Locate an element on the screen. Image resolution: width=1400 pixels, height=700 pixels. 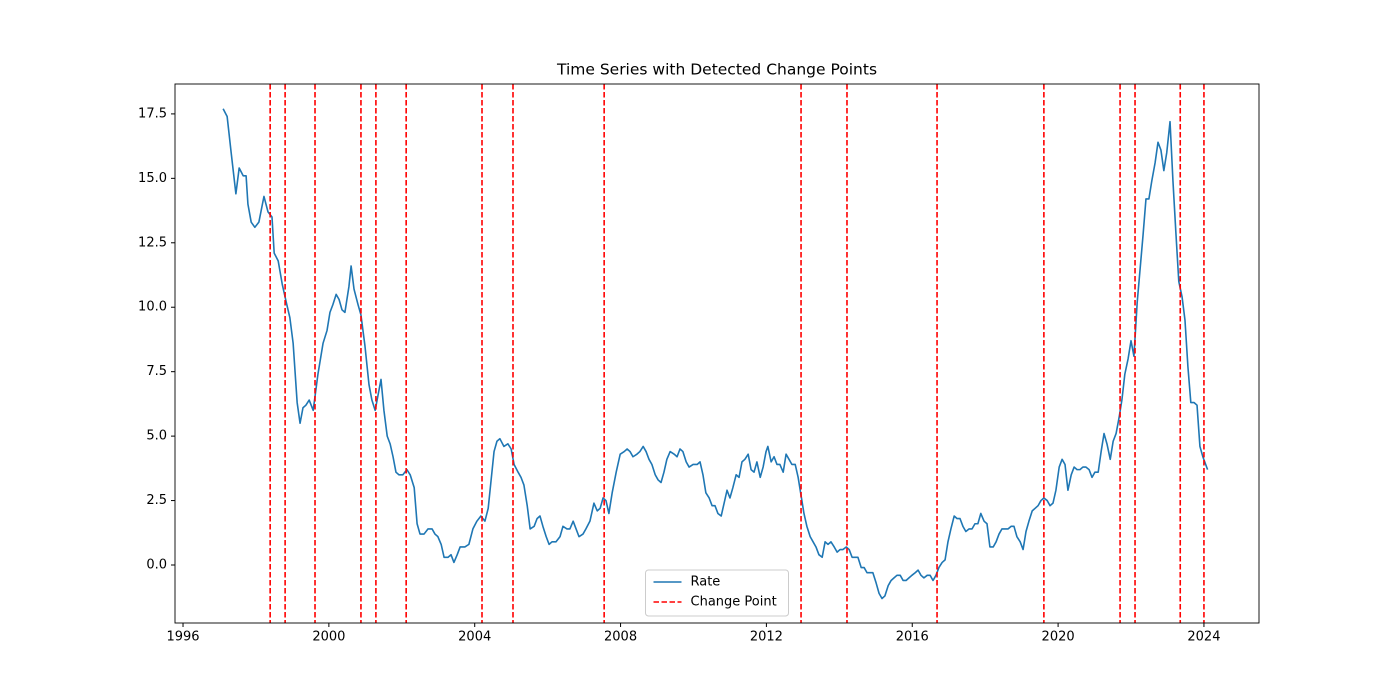
y-tick-label: 7.5 is located at coordinates (156, 371).